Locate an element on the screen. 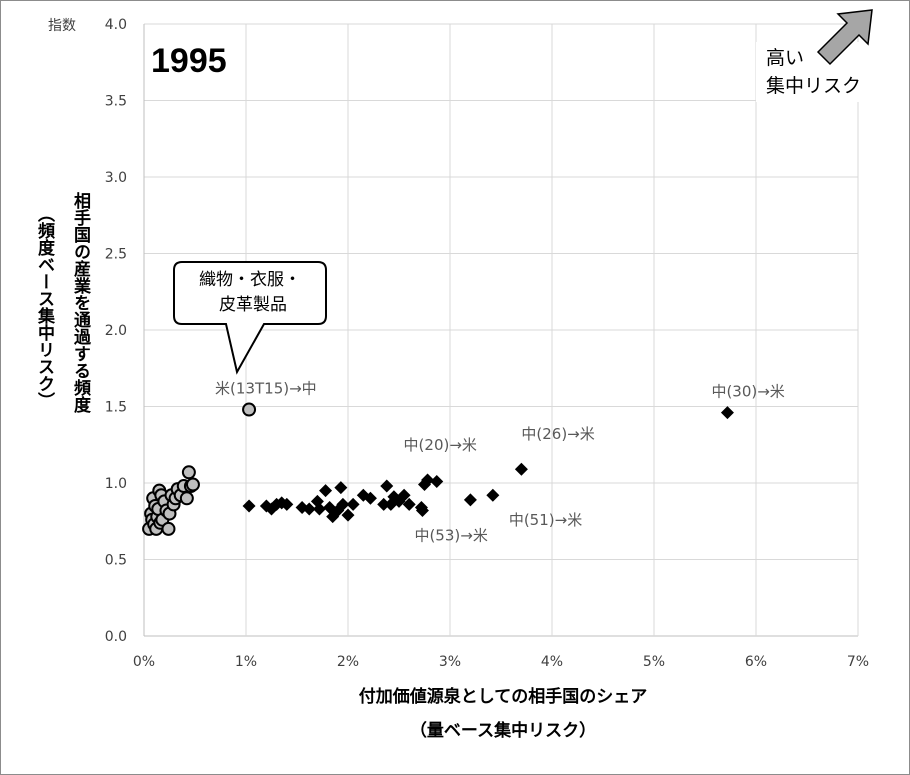  x-tick-label: 5% is located at coordinates (654, 662).